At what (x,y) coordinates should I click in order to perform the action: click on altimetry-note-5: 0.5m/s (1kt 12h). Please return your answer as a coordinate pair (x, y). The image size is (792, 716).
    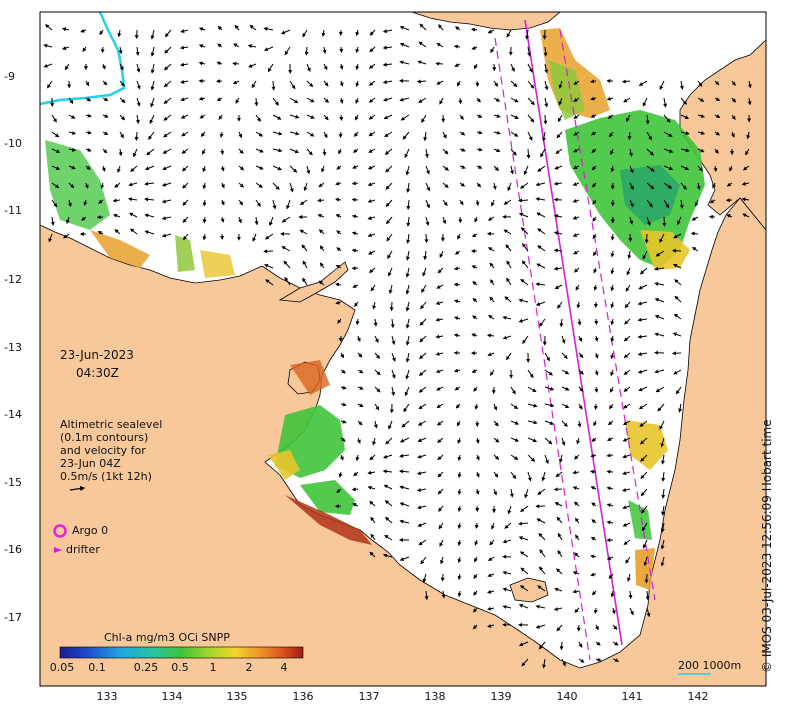
    Looking at the image, I should click on (106, 476).